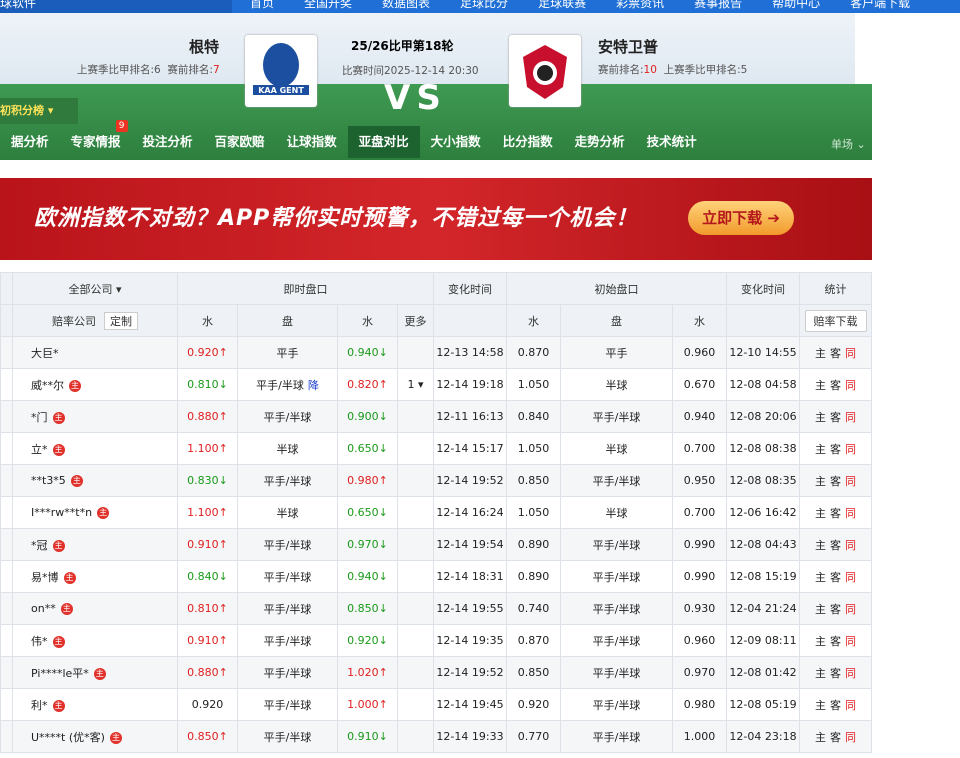 The image size is (960, 758). What do you see at coordinates (168, 142) in the screenshot?
I see `tab: 投注分析` at bounding box center [168, 142].